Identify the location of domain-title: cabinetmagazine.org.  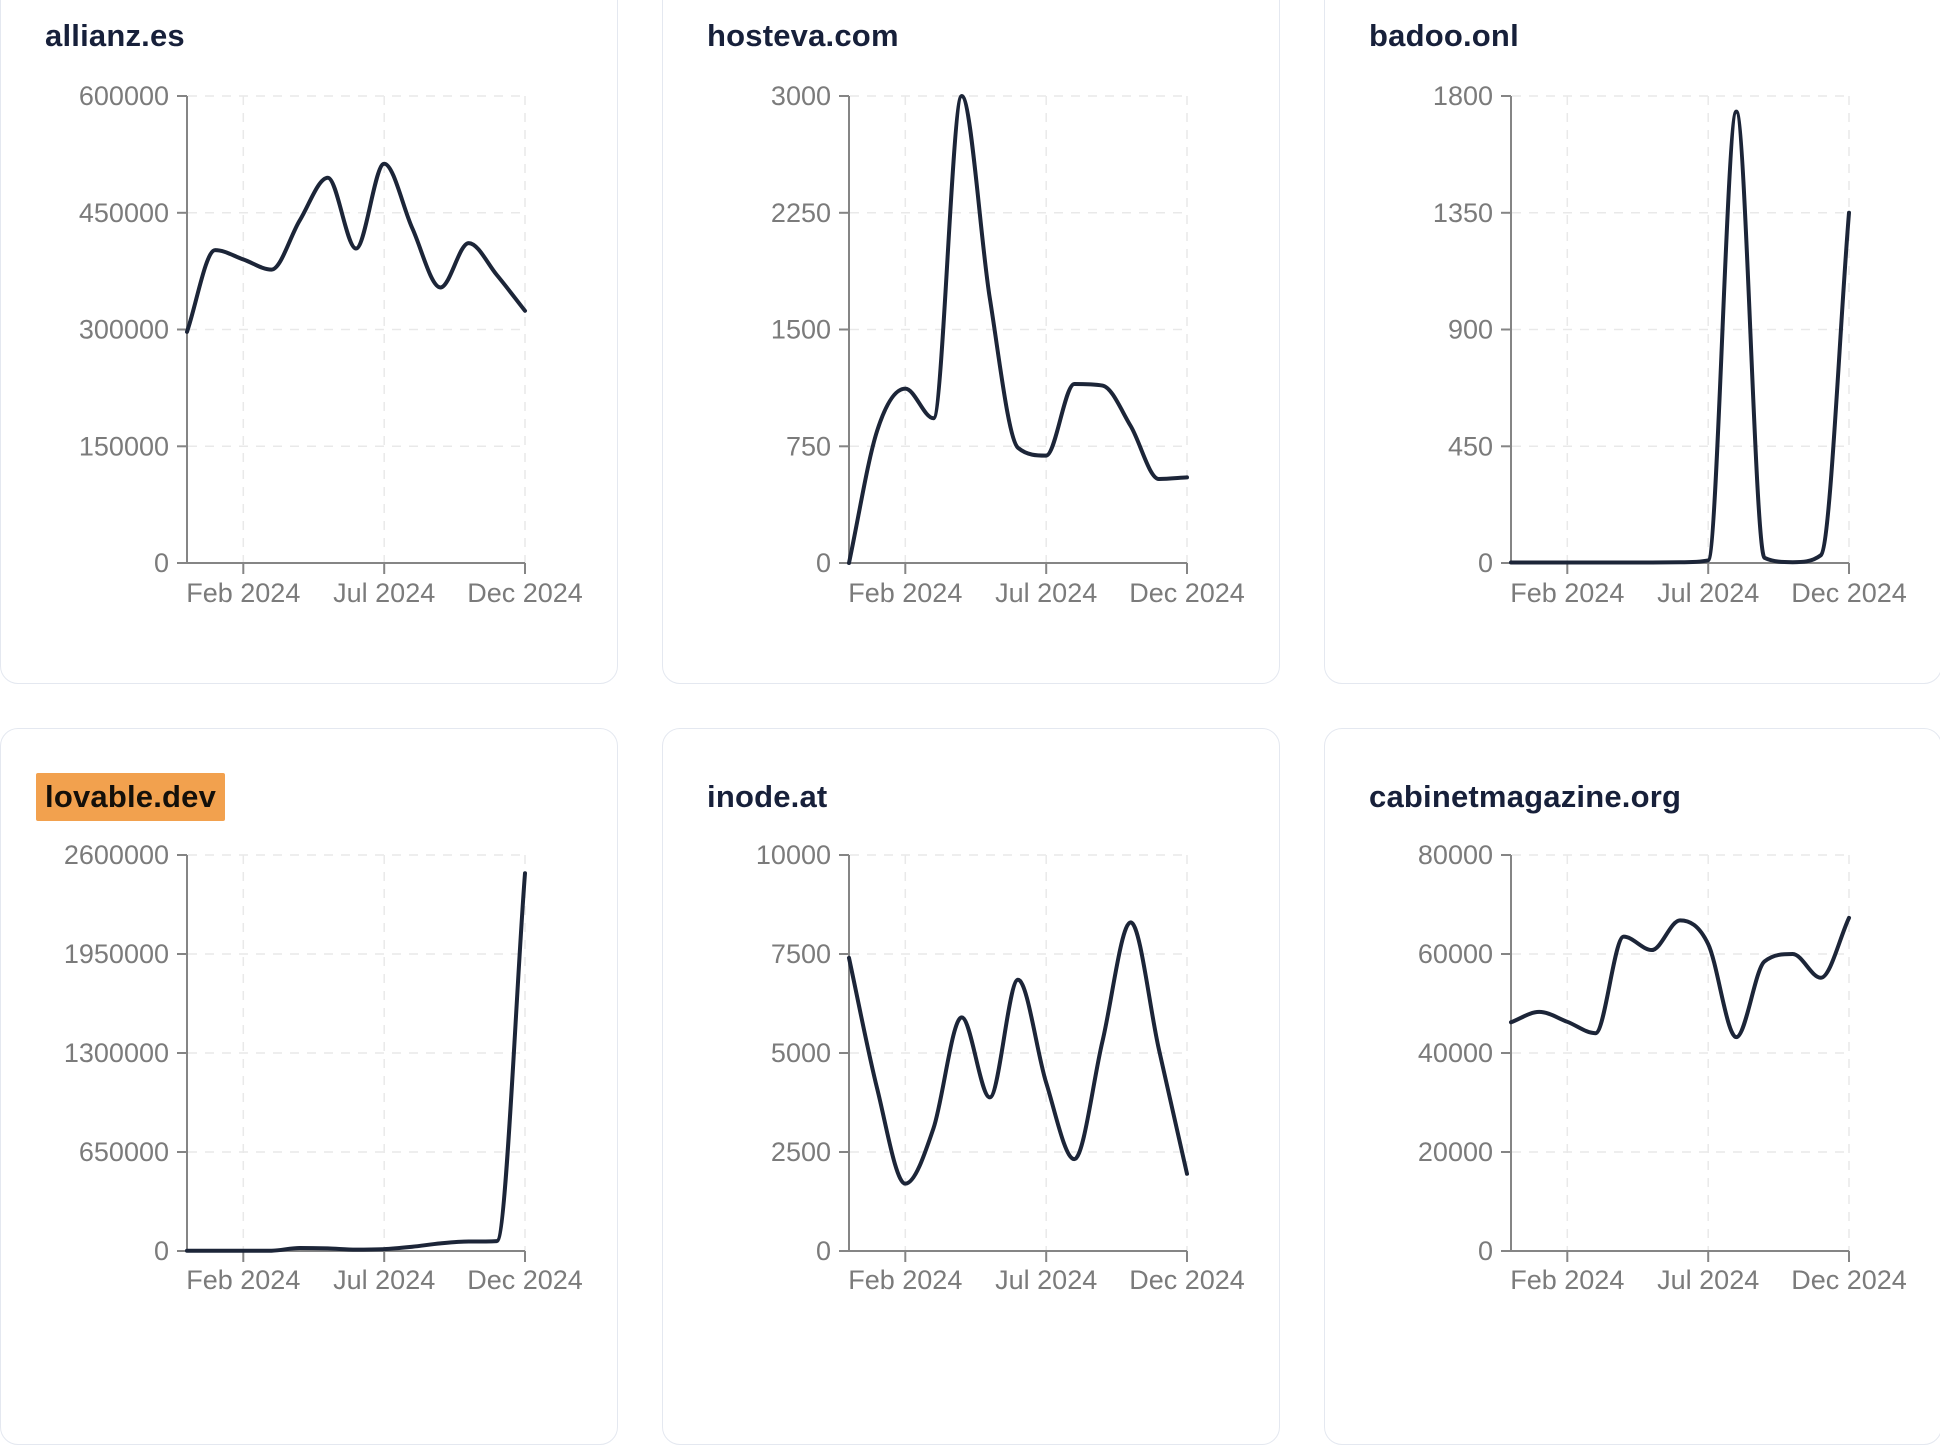
(1525, 796).